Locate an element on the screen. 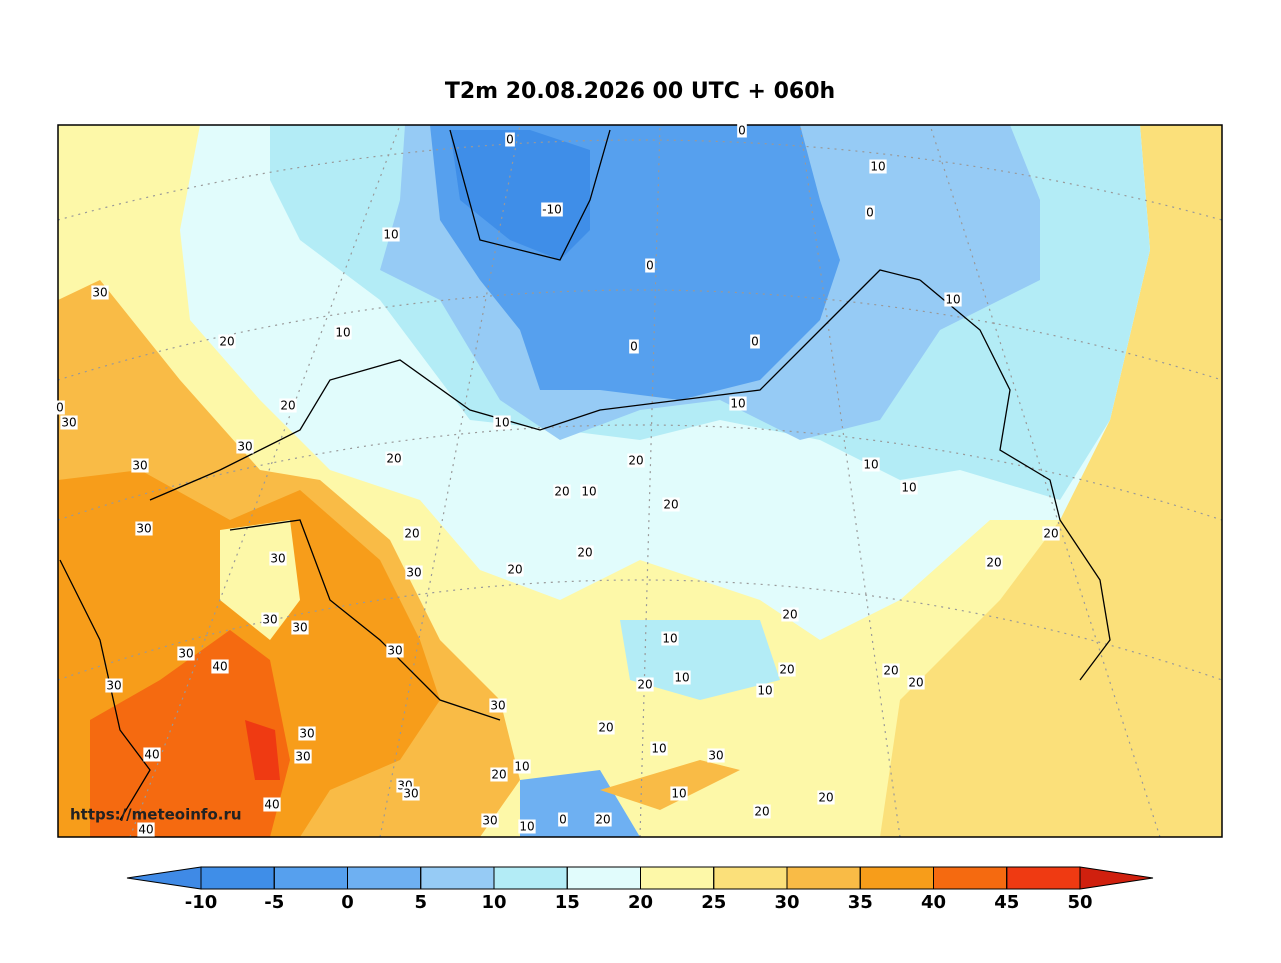 This screenshot has height=963, width=1281. colorbar-tick-label: 40 is located at coordinates (933, 902).